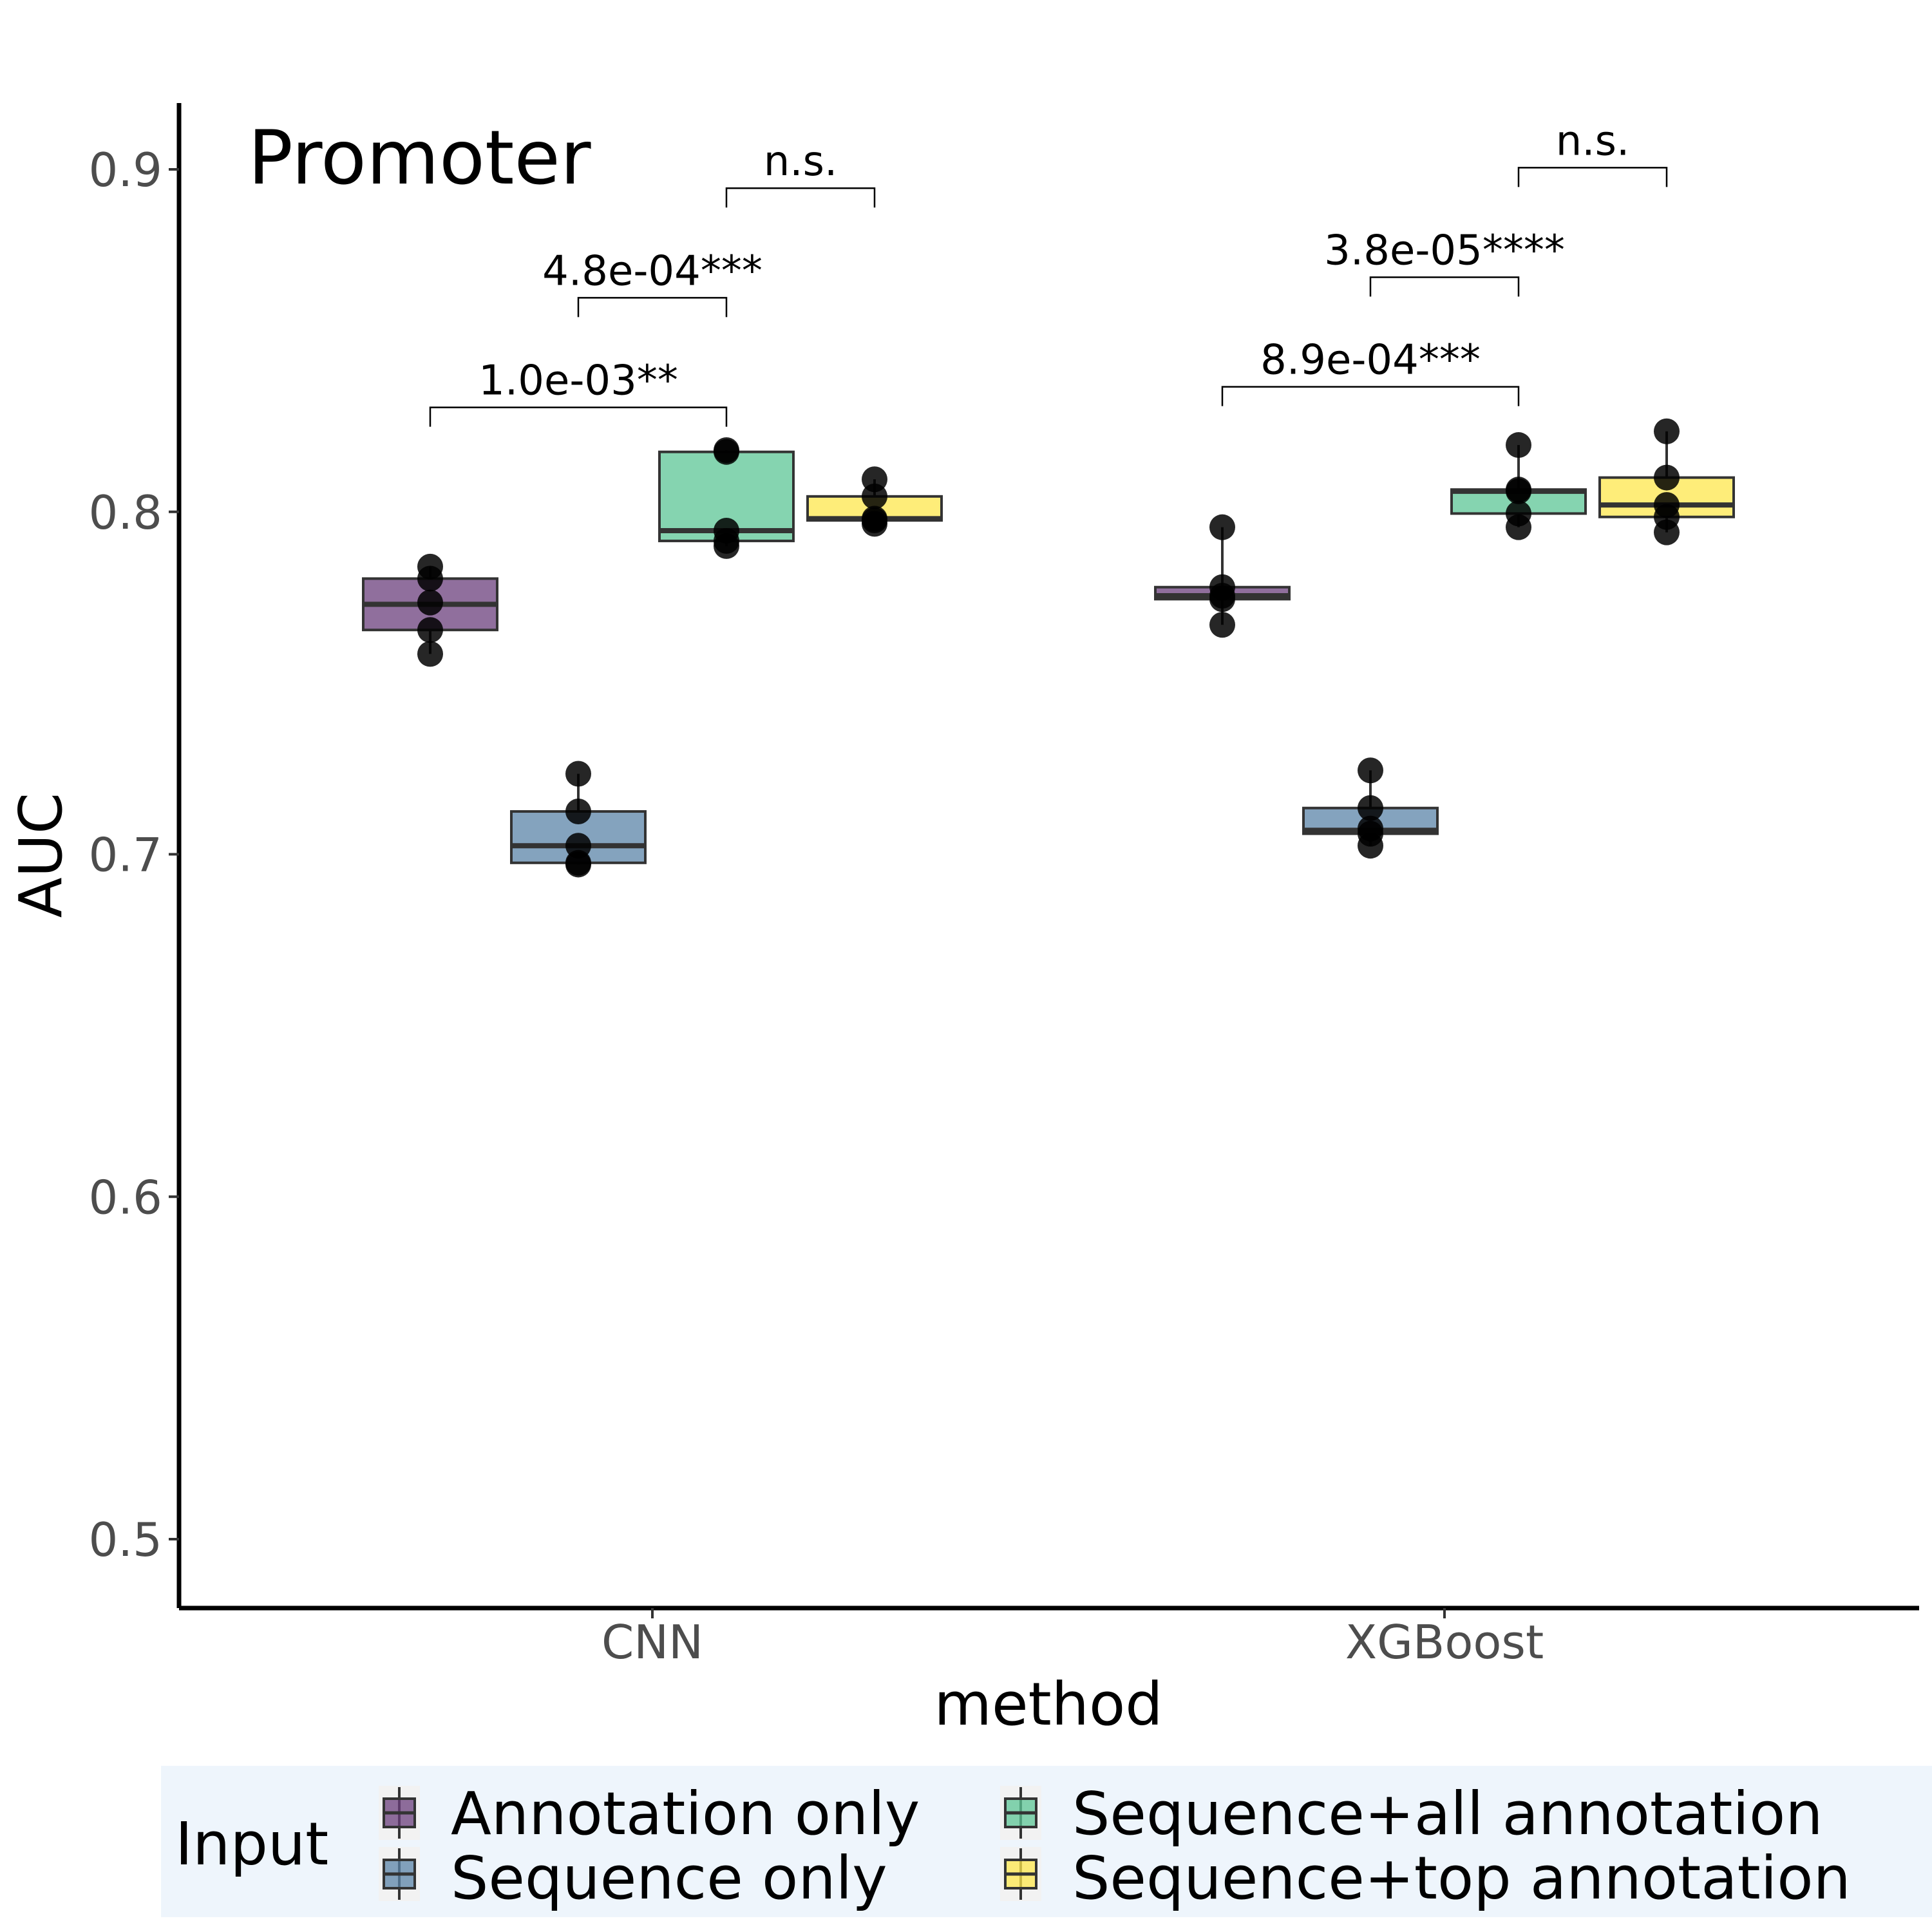 This screenshot has width=1932, height=1932. I want to click on significance-label: 1.0e-03**, so click(578, 381).